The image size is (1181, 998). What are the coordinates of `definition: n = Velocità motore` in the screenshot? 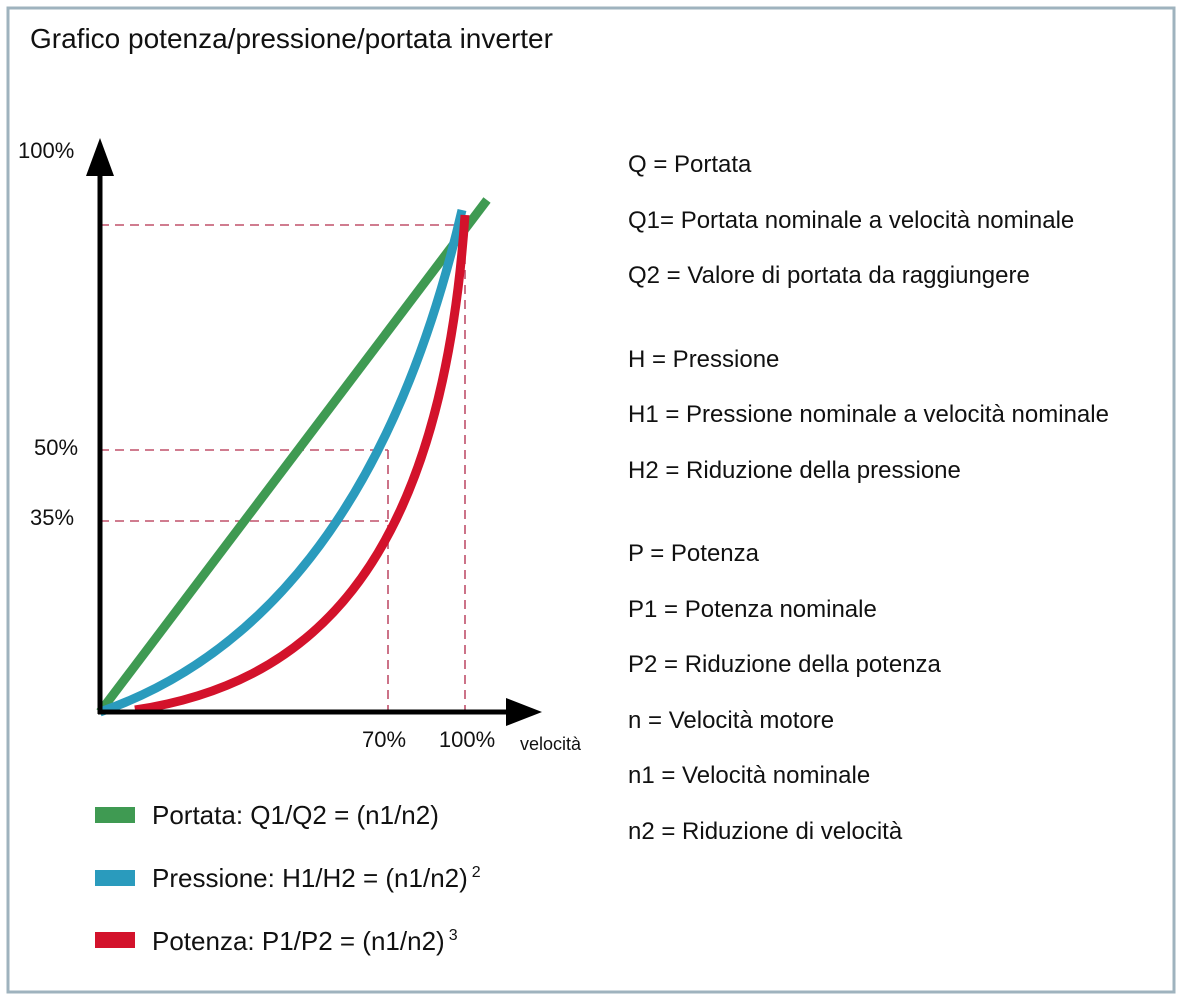 It's located at (731, 720).